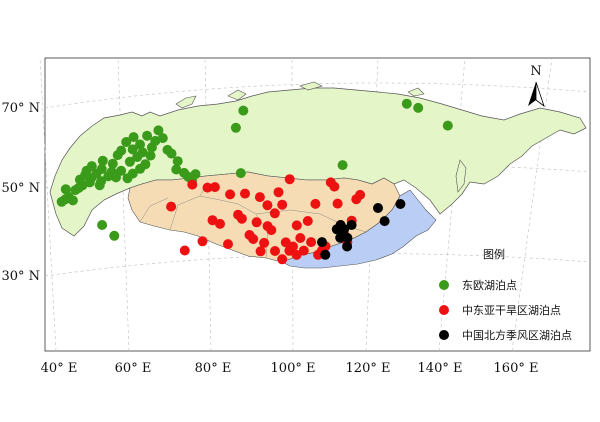 This screenshot has width=600, height=422. Describe the element at coordinates (59, 368) in the screenshot. I see `lon-tick-40: 40° E` at that location.